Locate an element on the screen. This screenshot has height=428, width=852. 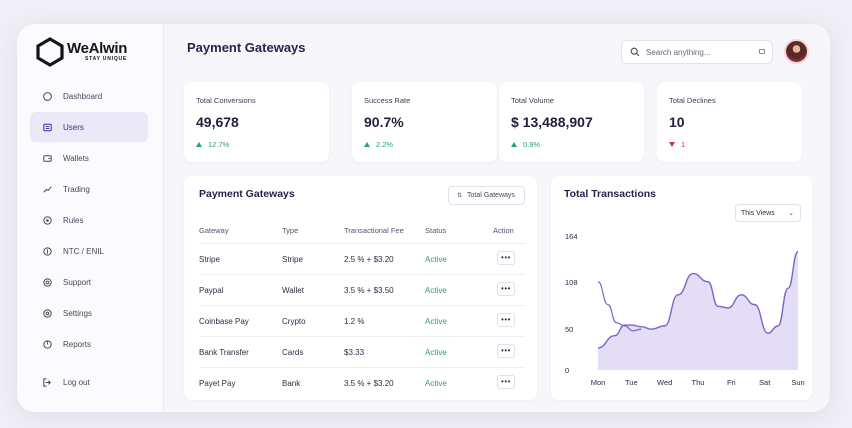
column-header-type: Type is located at coordinates (290, 230).